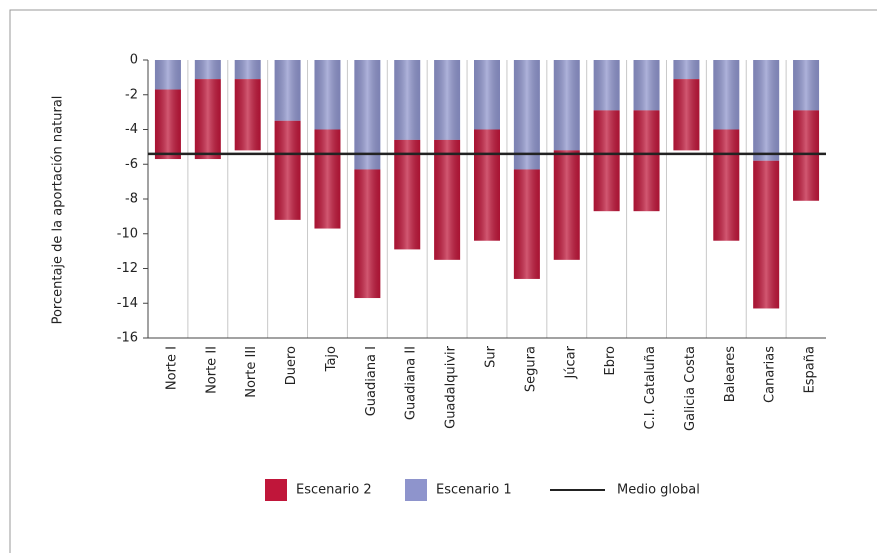  I want to click on legend-label: Escenario 2, so click(334, 490).